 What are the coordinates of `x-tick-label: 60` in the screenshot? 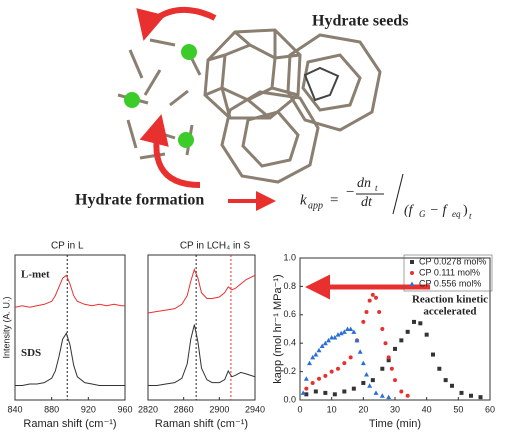 It's located at (490, 409).